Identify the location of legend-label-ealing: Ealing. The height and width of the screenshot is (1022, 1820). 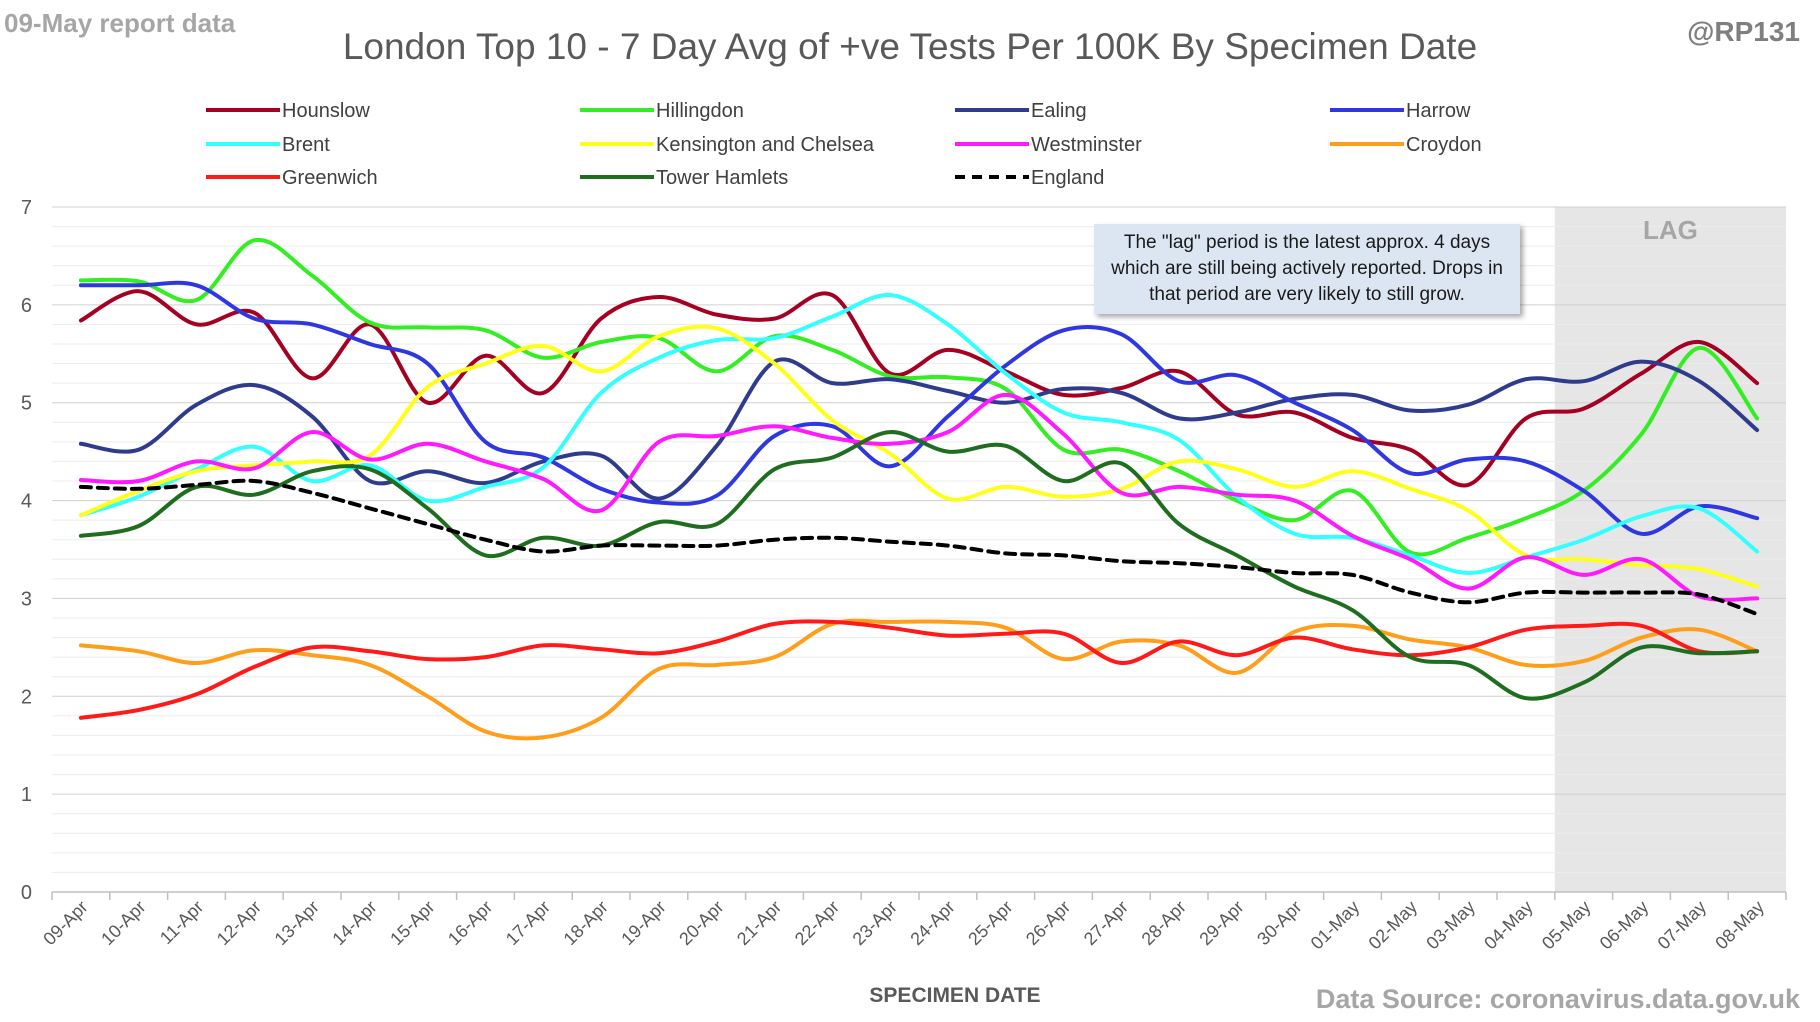
(1059, 111).